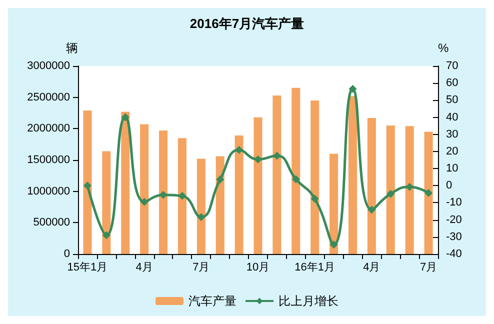  What do you see at coordinates (308, 301) in the screenshot?
I see `legend-label: 比上月增长` at bounding box center [308, 301].